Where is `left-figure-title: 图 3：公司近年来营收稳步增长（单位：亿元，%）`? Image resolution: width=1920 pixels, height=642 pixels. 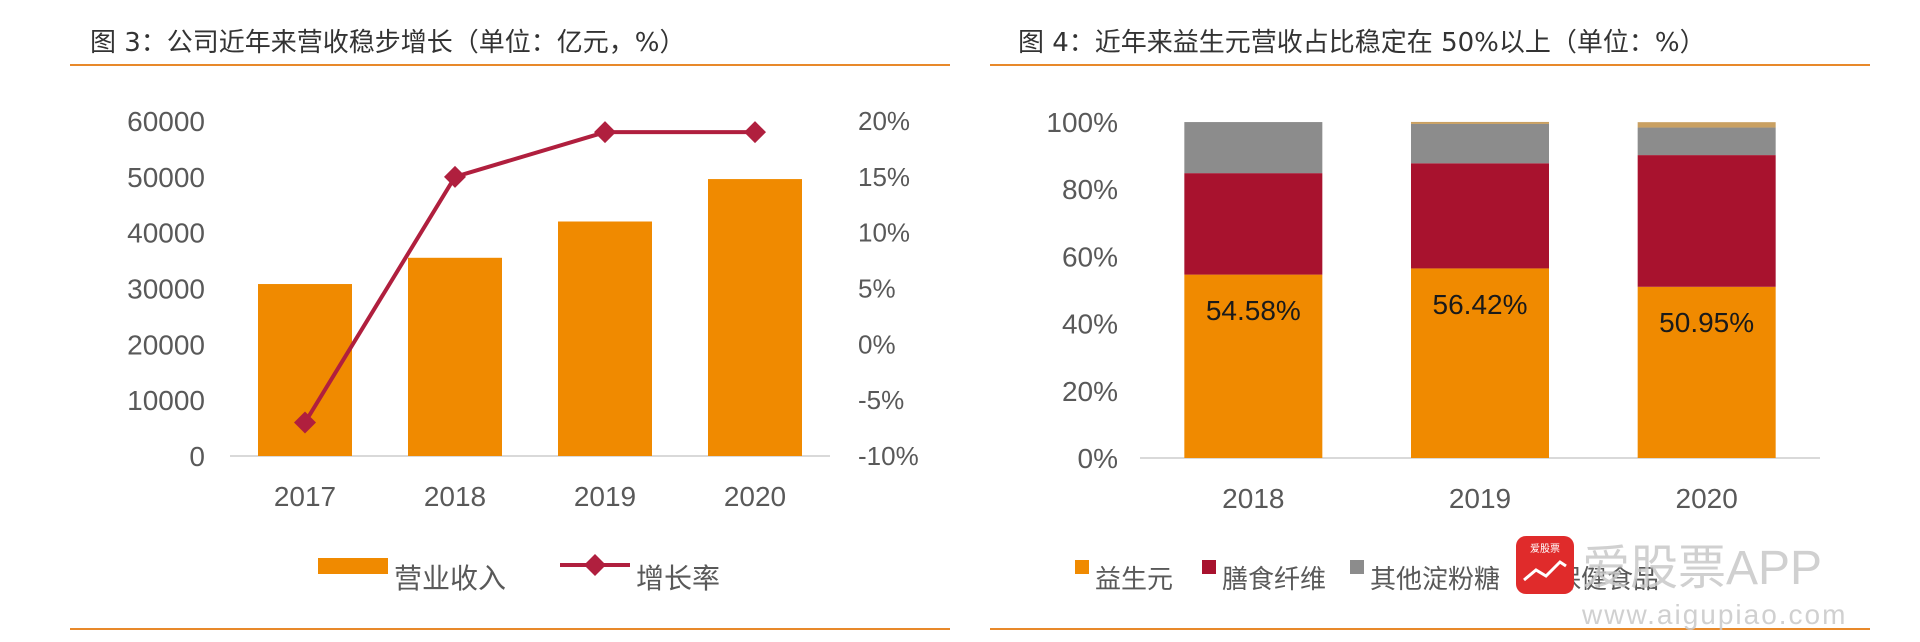 left-figure-title: 图 3：公司近年来营收稳步增长（单位：亿元，%） is located at coordinates (388, 43).